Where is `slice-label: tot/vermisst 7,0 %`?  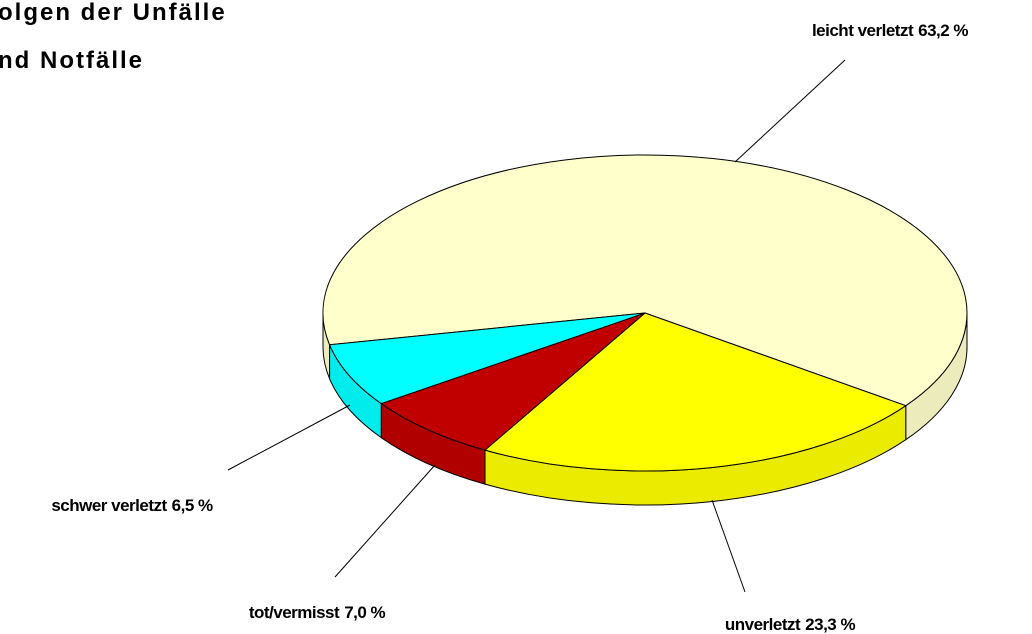 slice-label: tot/vermisst 7,0 % is located at coordinates (317, 612).